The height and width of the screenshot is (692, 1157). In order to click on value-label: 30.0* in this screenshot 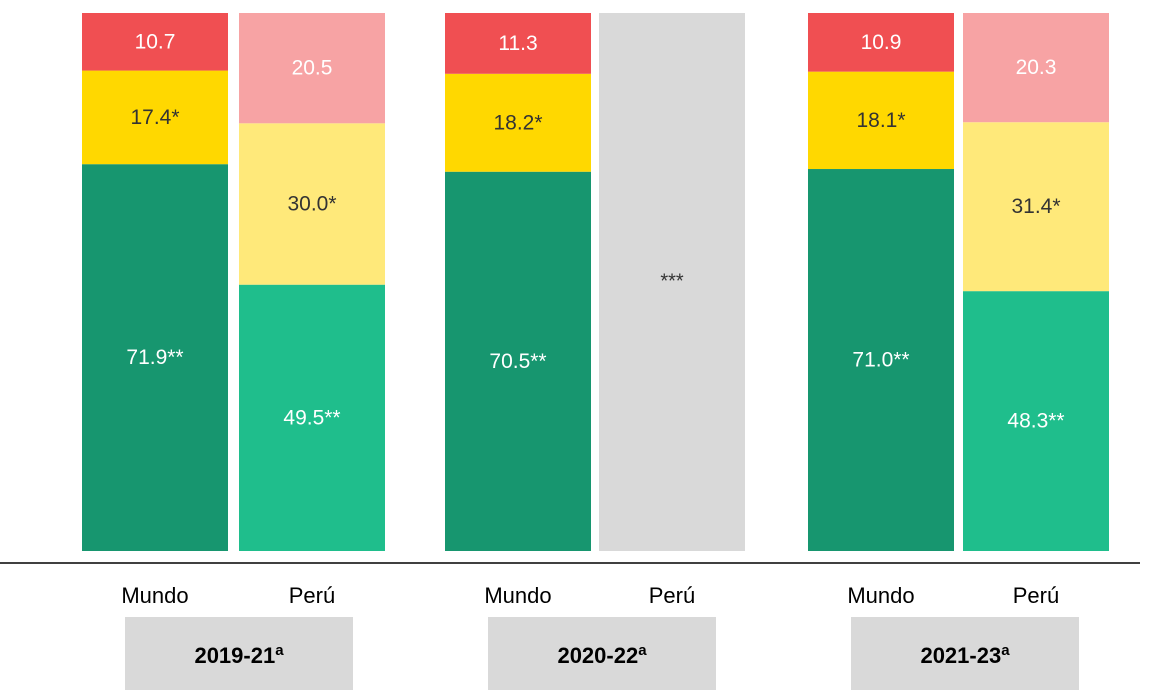, I will do `click(311, 204)`.